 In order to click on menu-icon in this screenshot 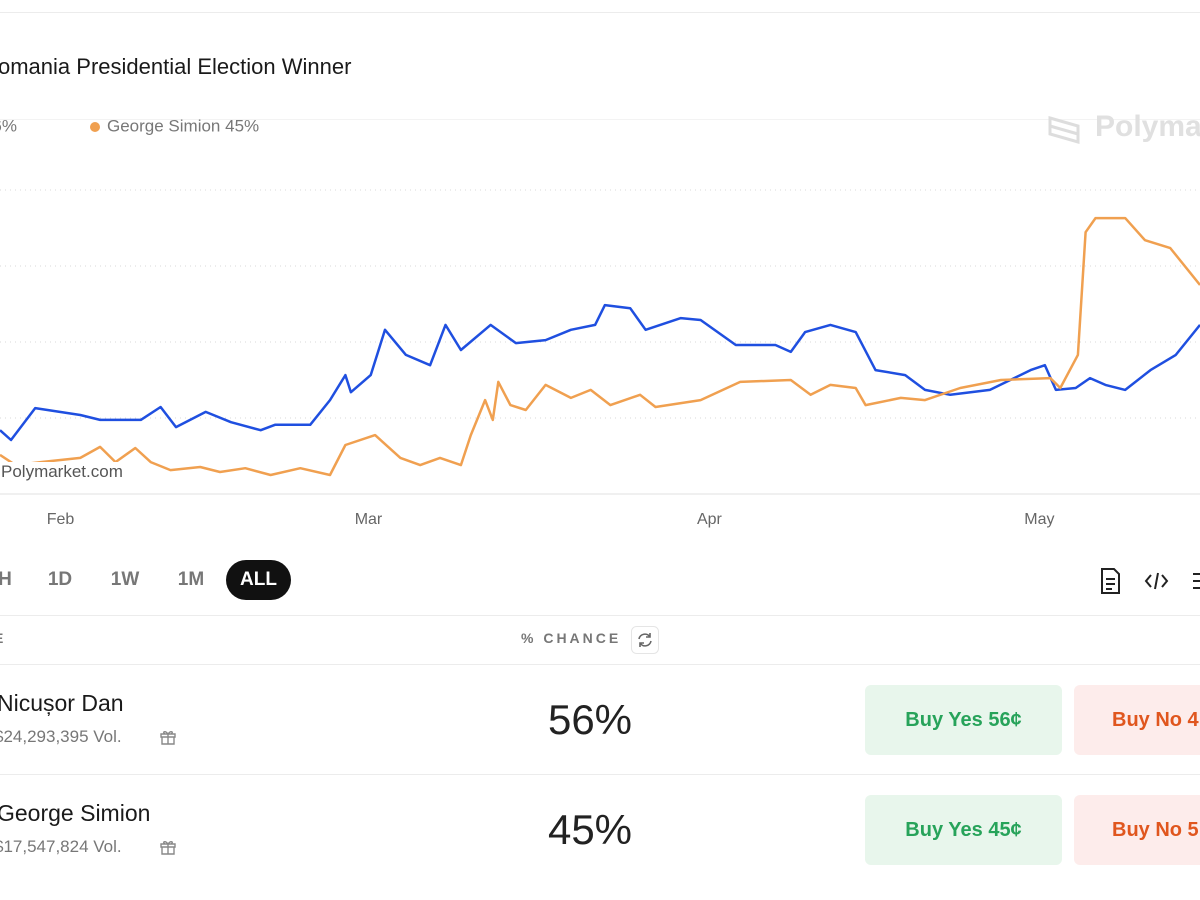, I will do `click(1196, 581)`.